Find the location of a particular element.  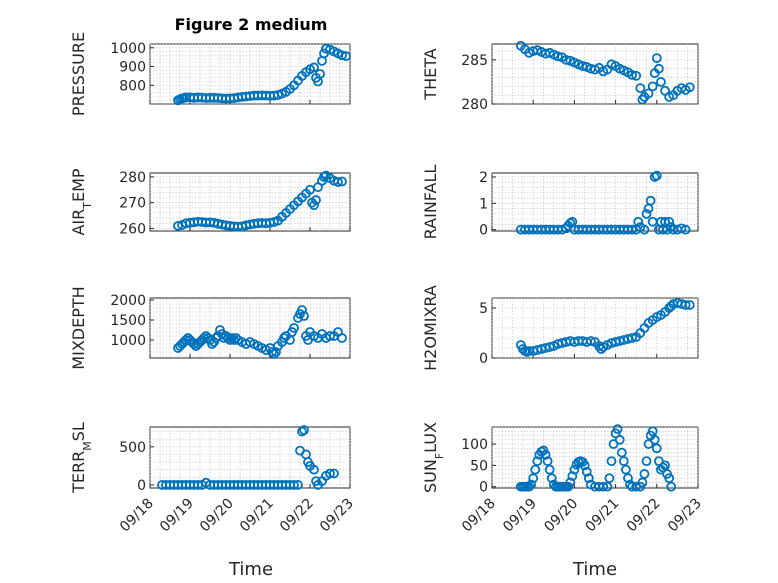

y-axis-label: SUNFLUX is located at coordinates (433, 457).